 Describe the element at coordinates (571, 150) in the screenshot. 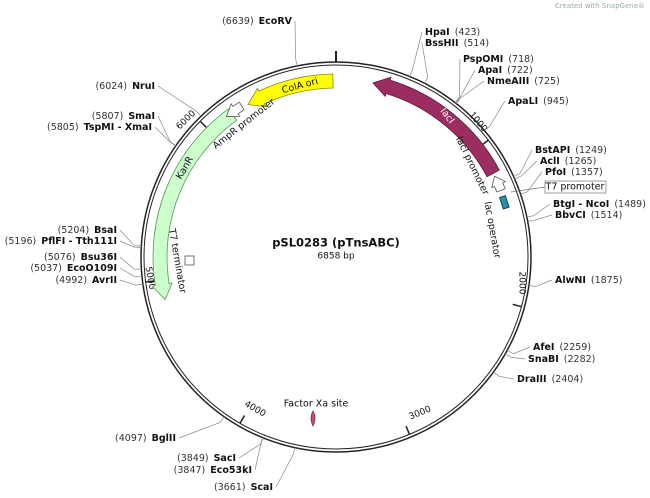

I see `site-label: BstAPI (1249)` at that location.